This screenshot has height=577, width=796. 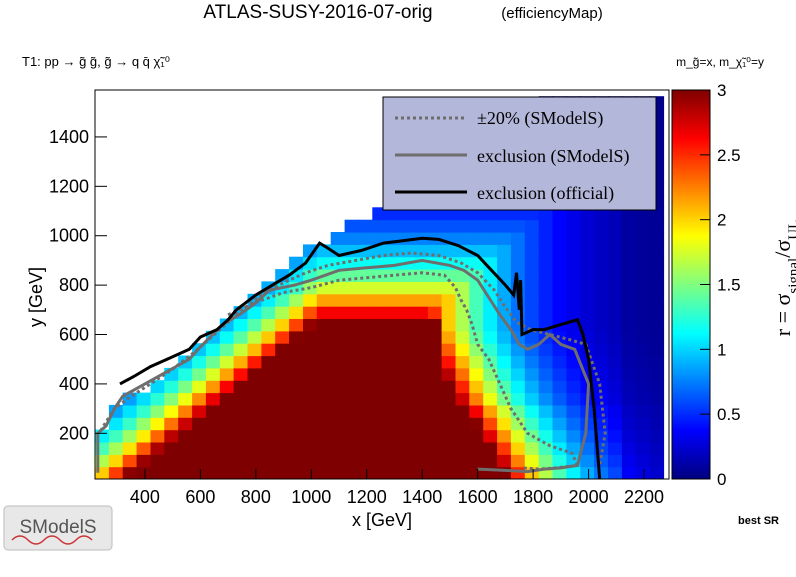 I want to click on z-axis-title-part: signal, so click(x=791, y=276).